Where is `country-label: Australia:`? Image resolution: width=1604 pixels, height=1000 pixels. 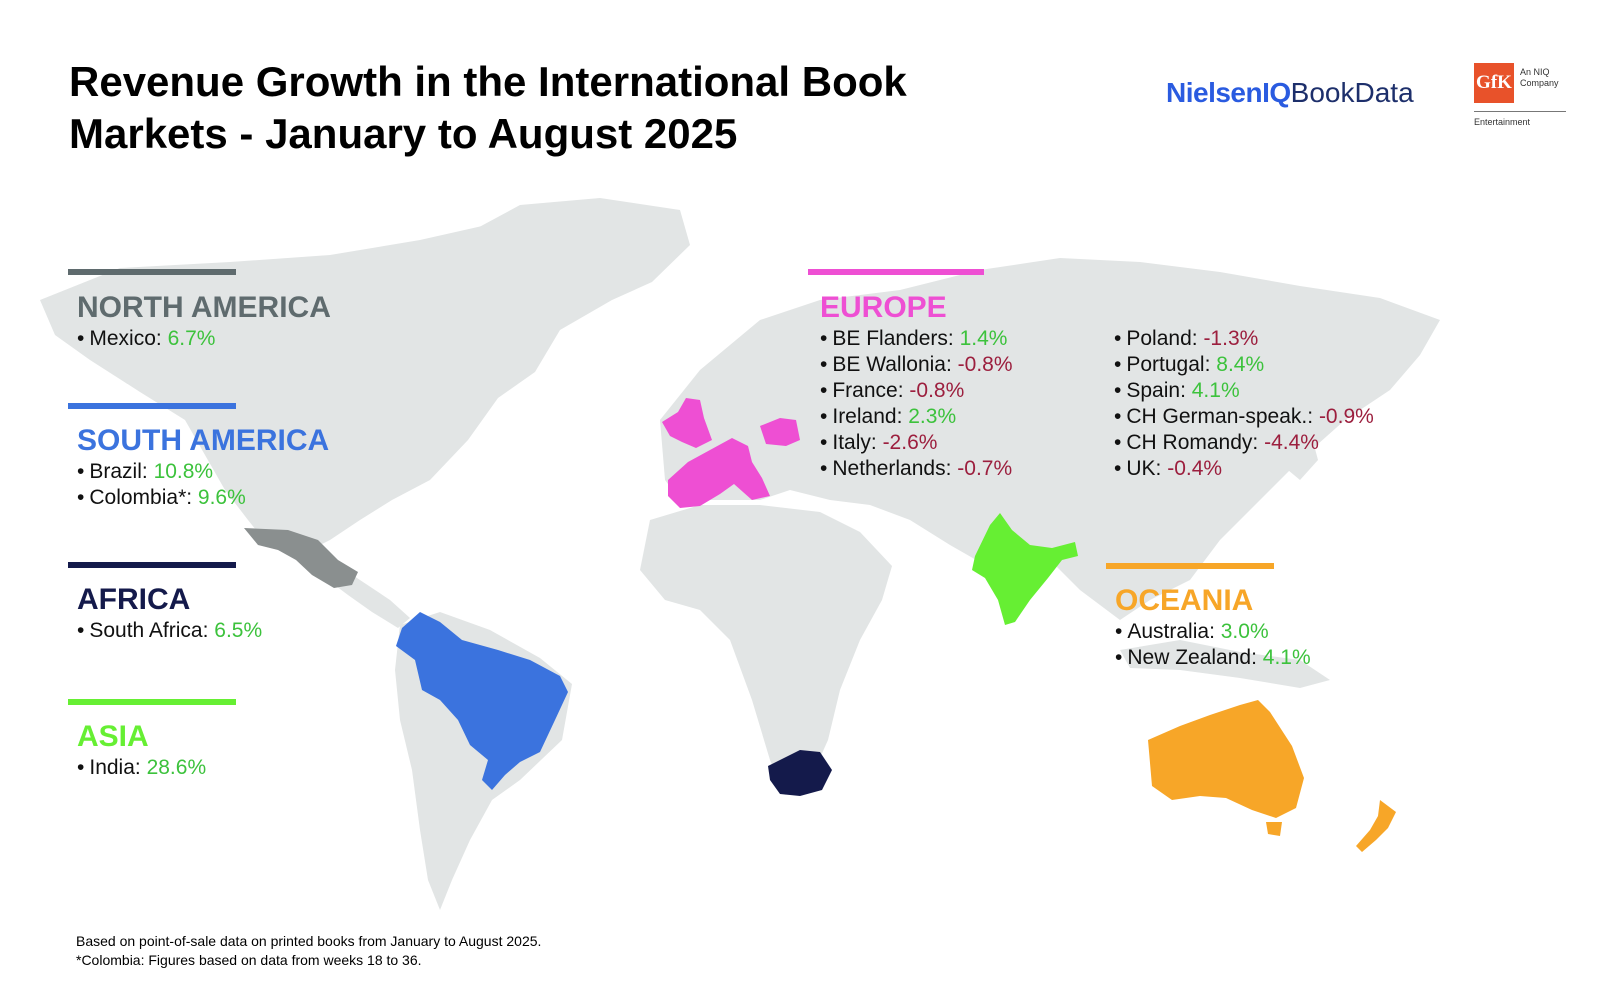
country-label: Australia: is located at coordinates (1171, 631).